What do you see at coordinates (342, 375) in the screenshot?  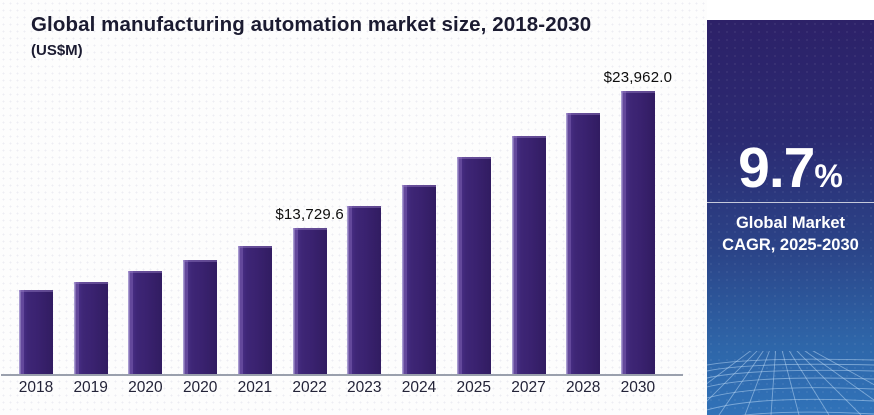 I see `x-axis-line` at bounding box center [342, 375].